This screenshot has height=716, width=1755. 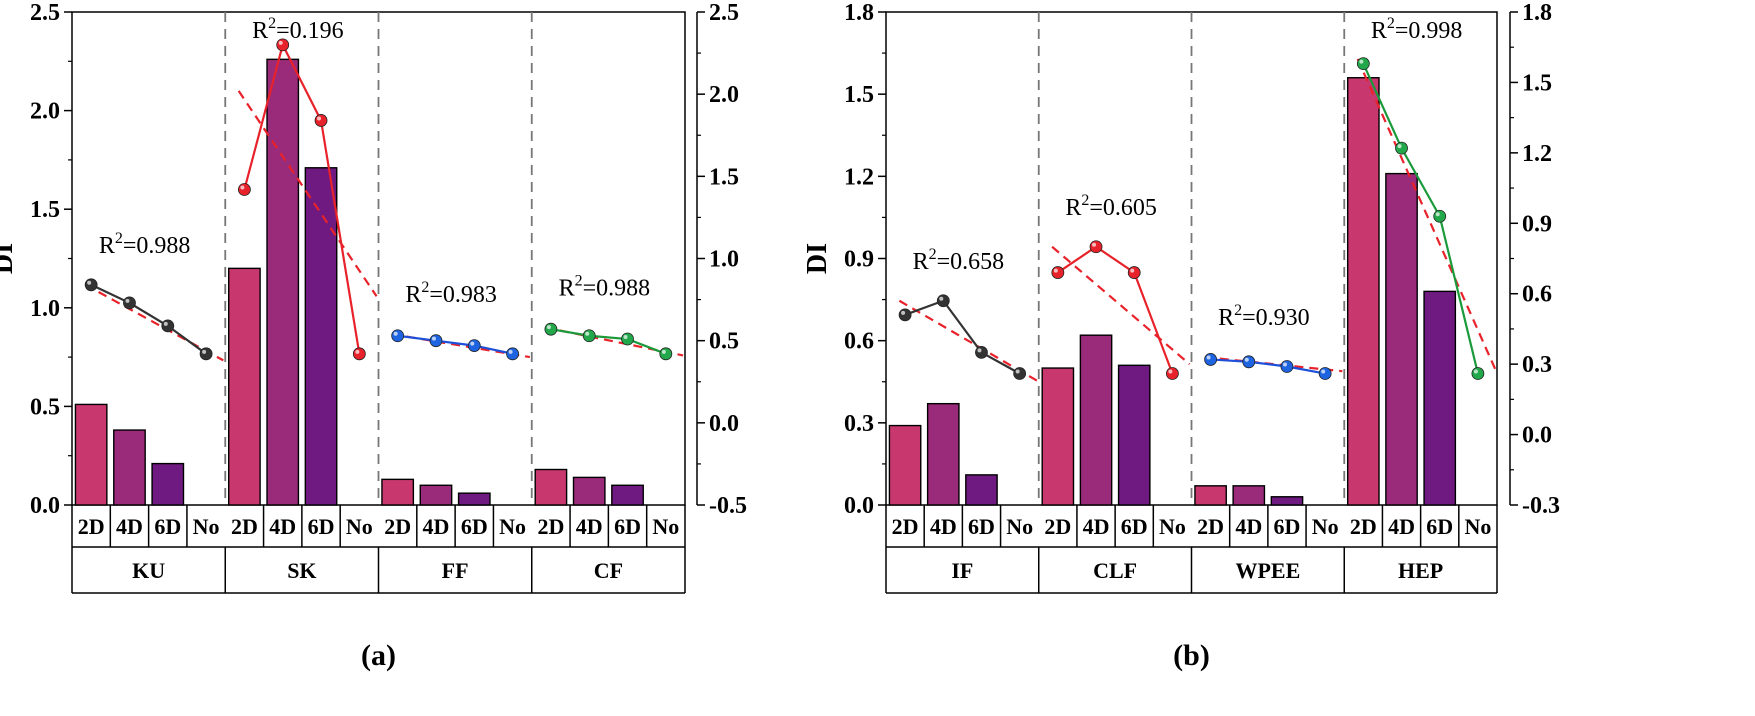 I want to click on right-axis-tick-label: 0.0, so click(x=724, y=424).